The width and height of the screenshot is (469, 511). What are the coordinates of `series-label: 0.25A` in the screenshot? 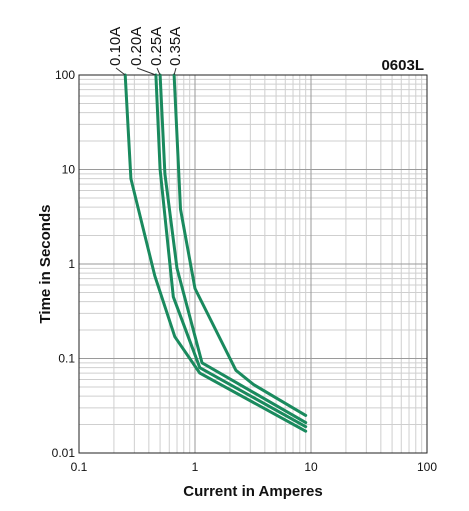 It's located at (156, 46).